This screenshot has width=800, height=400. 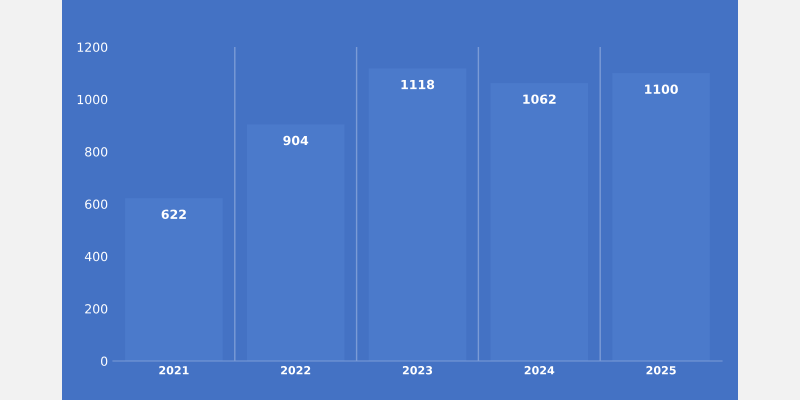 I want to click on x-tick-label: 2024, so click(x=539, y=370).